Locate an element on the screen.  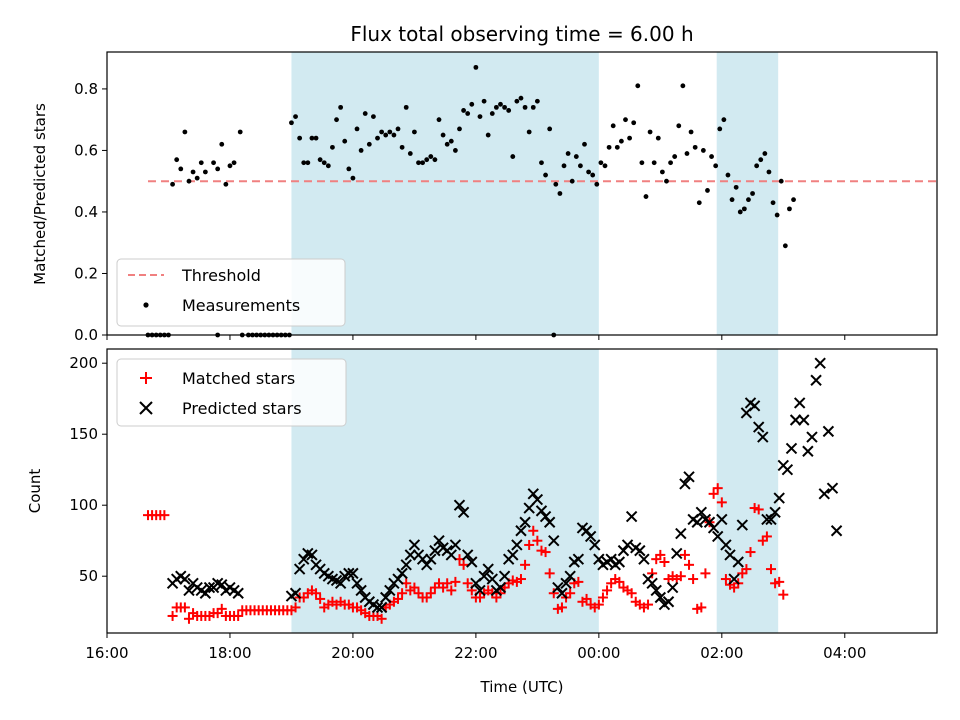
legend-threshold-label: Threshold is located at coordinates (221, 275).